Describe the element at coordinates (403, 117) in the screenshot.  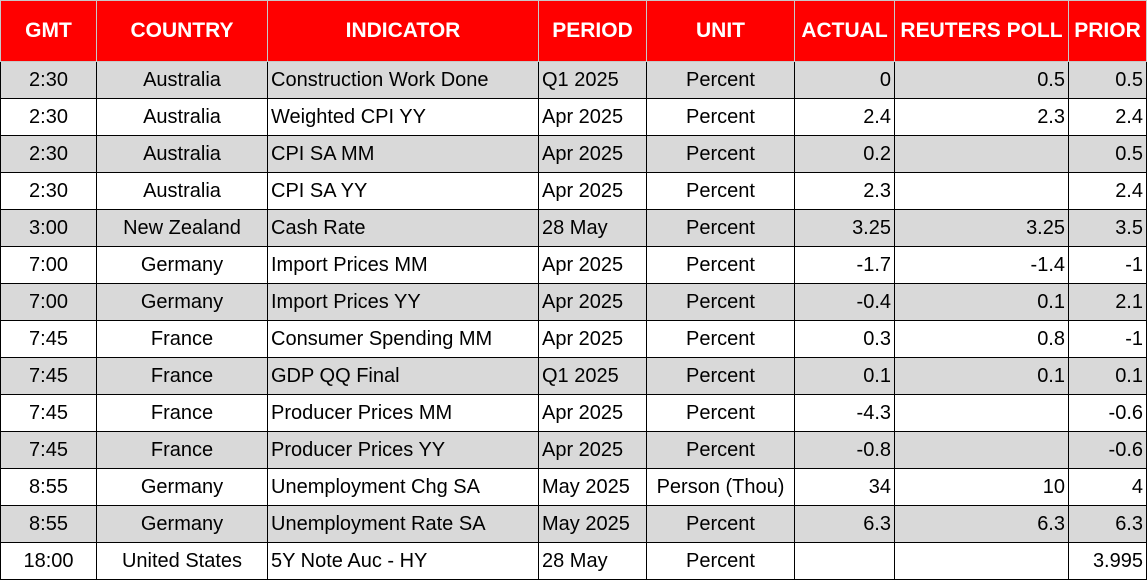
I see `indicator-cell: Weighted CPI YY` at that location.